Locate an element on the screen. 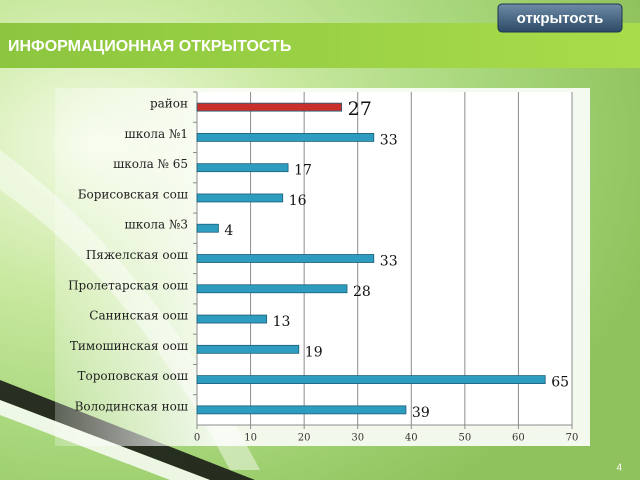 This screenshot has height=480, width=640. data-label: 13 is located at coordinates (282, 322).